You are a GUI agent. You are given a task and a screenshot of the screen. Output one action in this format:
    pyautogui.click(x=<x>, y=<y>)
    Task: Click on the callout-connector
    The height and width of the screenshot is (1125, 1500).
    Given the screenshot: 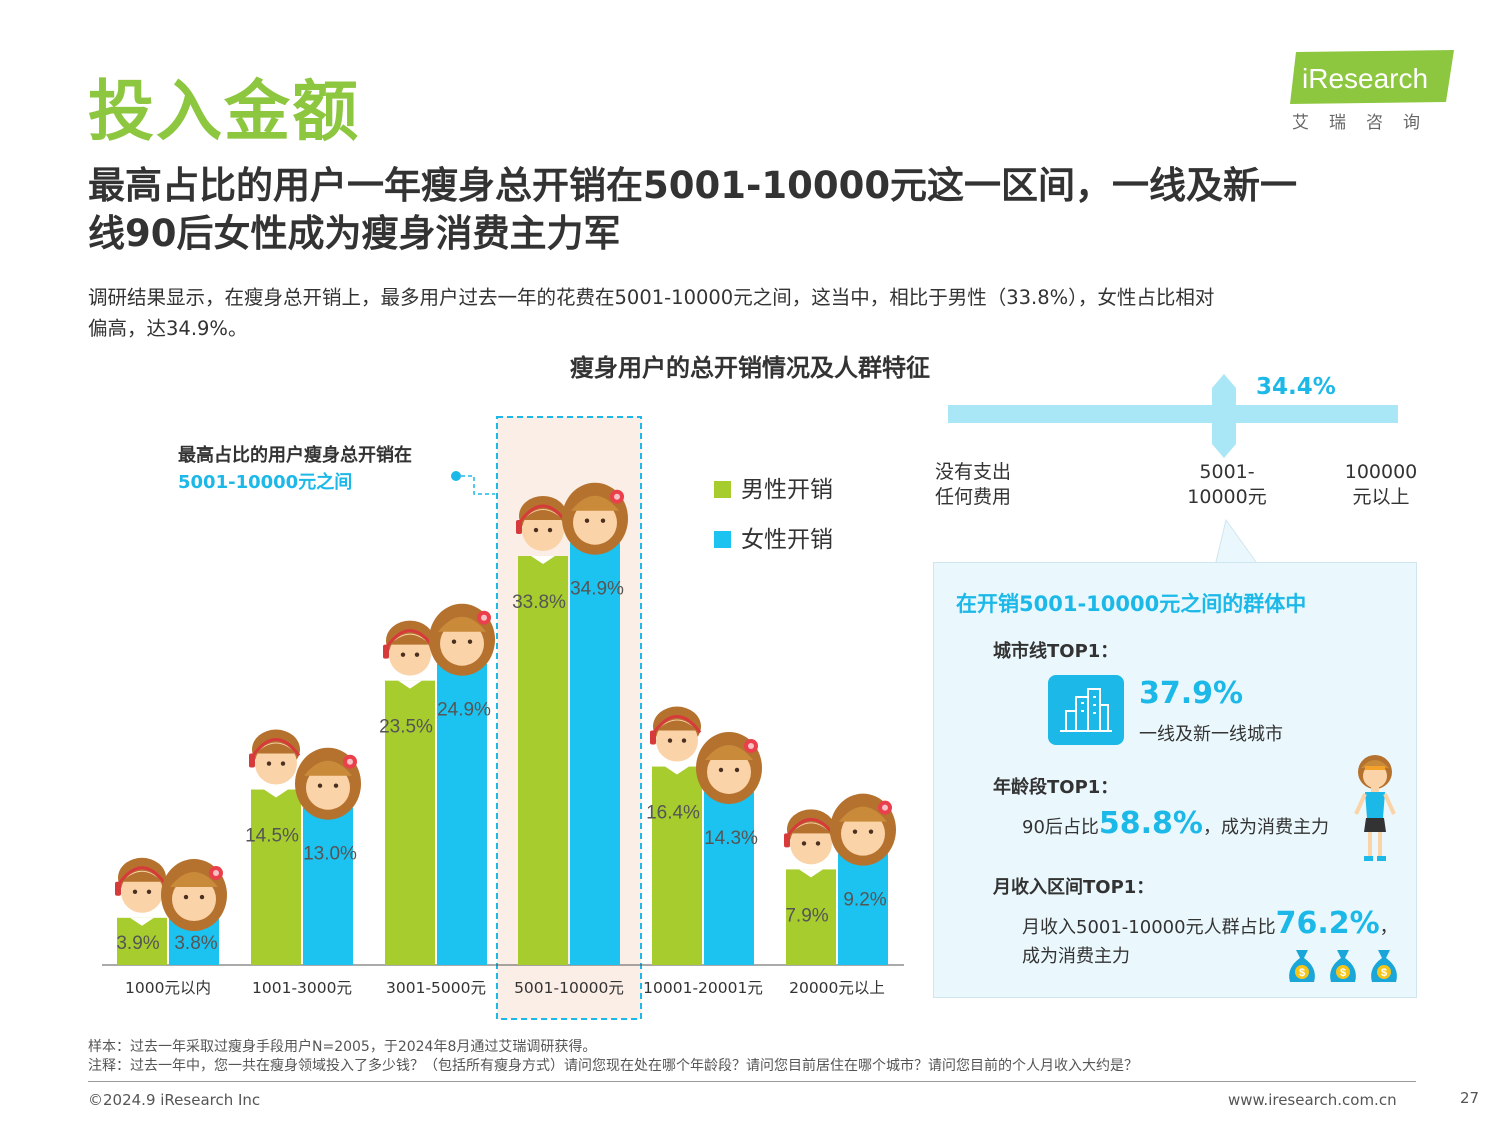 What is the action you would take?
    pyautogui.click(x=473, y=483)
    